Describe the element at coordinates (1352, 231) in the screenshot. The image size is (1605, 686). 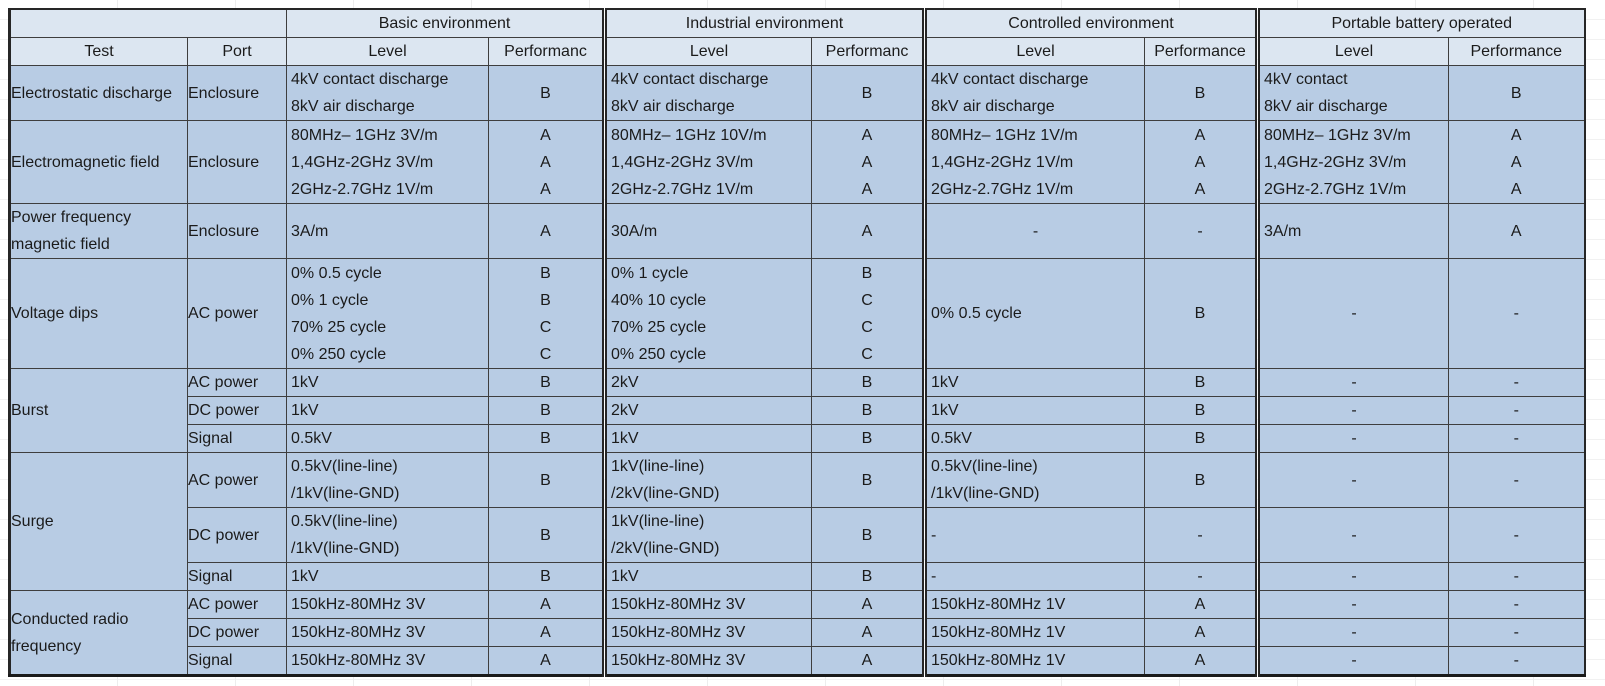
I see `level-cell-portable: 3A/m` at that location.